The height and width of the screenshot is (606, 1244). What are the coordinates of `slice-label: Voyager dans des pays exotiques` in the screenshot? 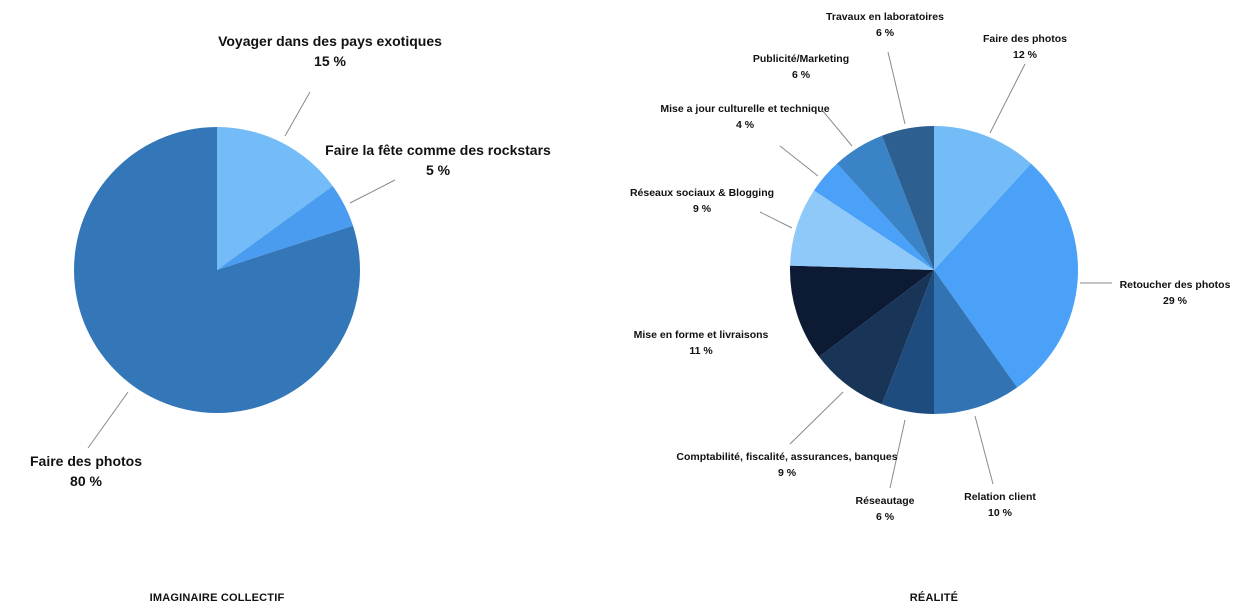 It's located at (330, 41).